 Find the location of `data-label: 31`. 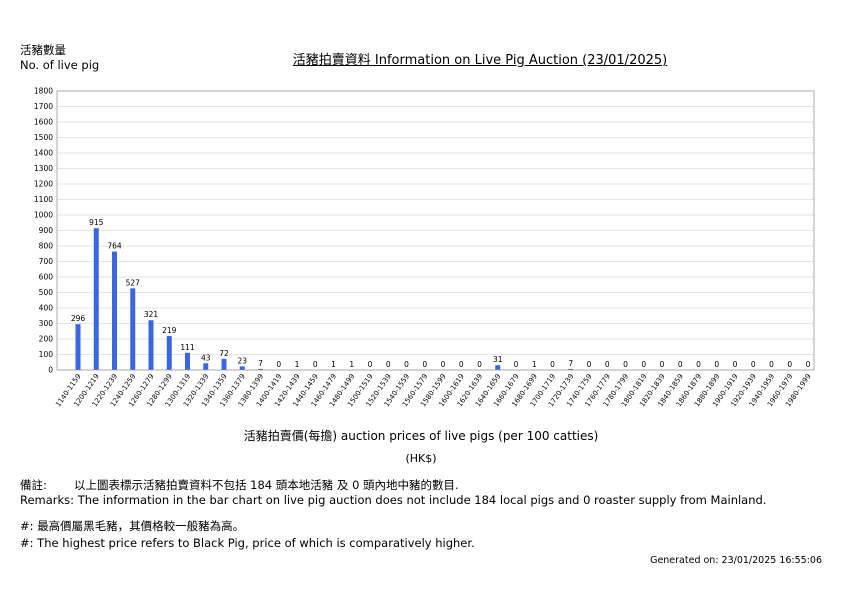

data-label: 31 is located at coordinates (498, 359).